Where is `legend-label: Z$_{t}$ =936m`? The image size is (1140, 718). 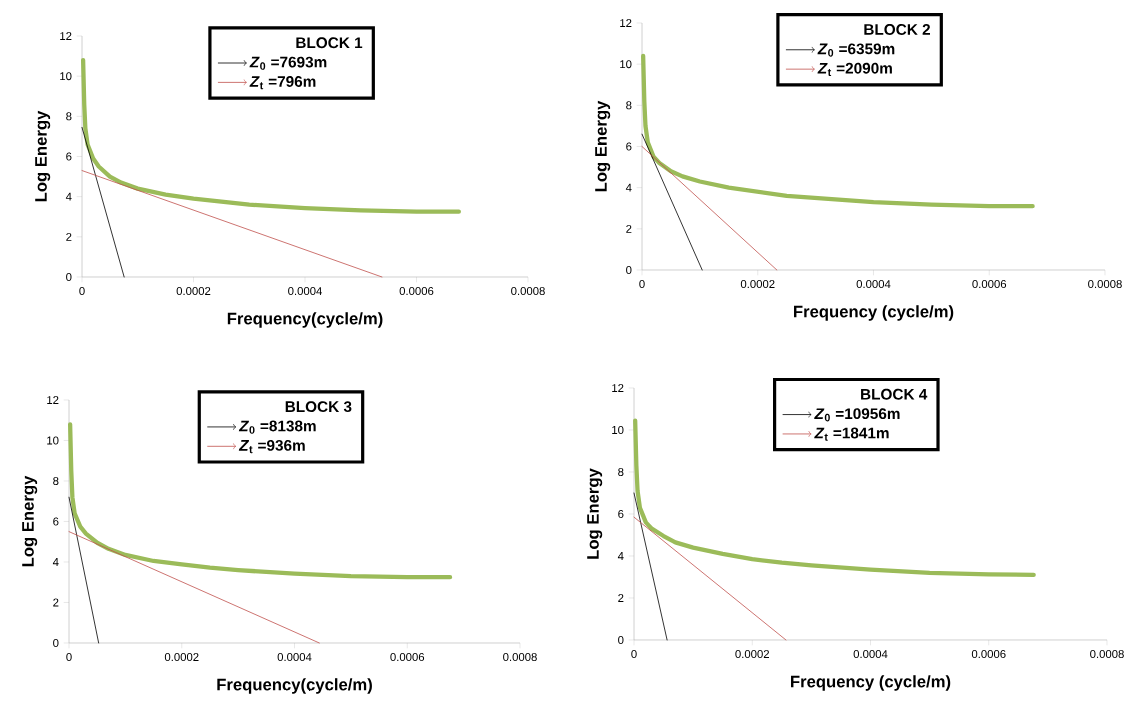
legend-label: Z$_{t}$ =936m is located at coordinates (271, 446).